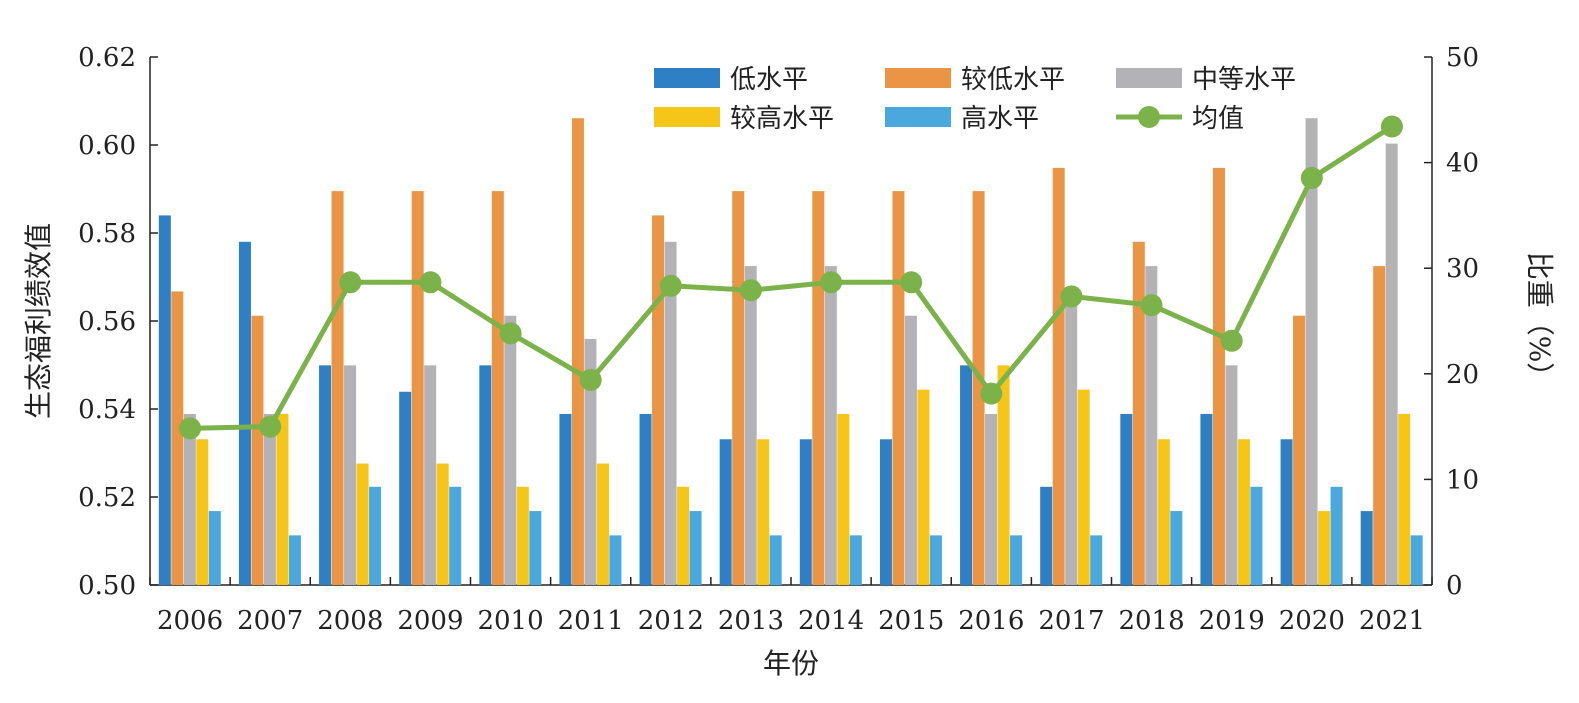 The width and height of the screenshot is (1579, 703). Describe the element at coordinates (1232, 621) in the screenshot. I see `x-tick-label: 2019` at that location.